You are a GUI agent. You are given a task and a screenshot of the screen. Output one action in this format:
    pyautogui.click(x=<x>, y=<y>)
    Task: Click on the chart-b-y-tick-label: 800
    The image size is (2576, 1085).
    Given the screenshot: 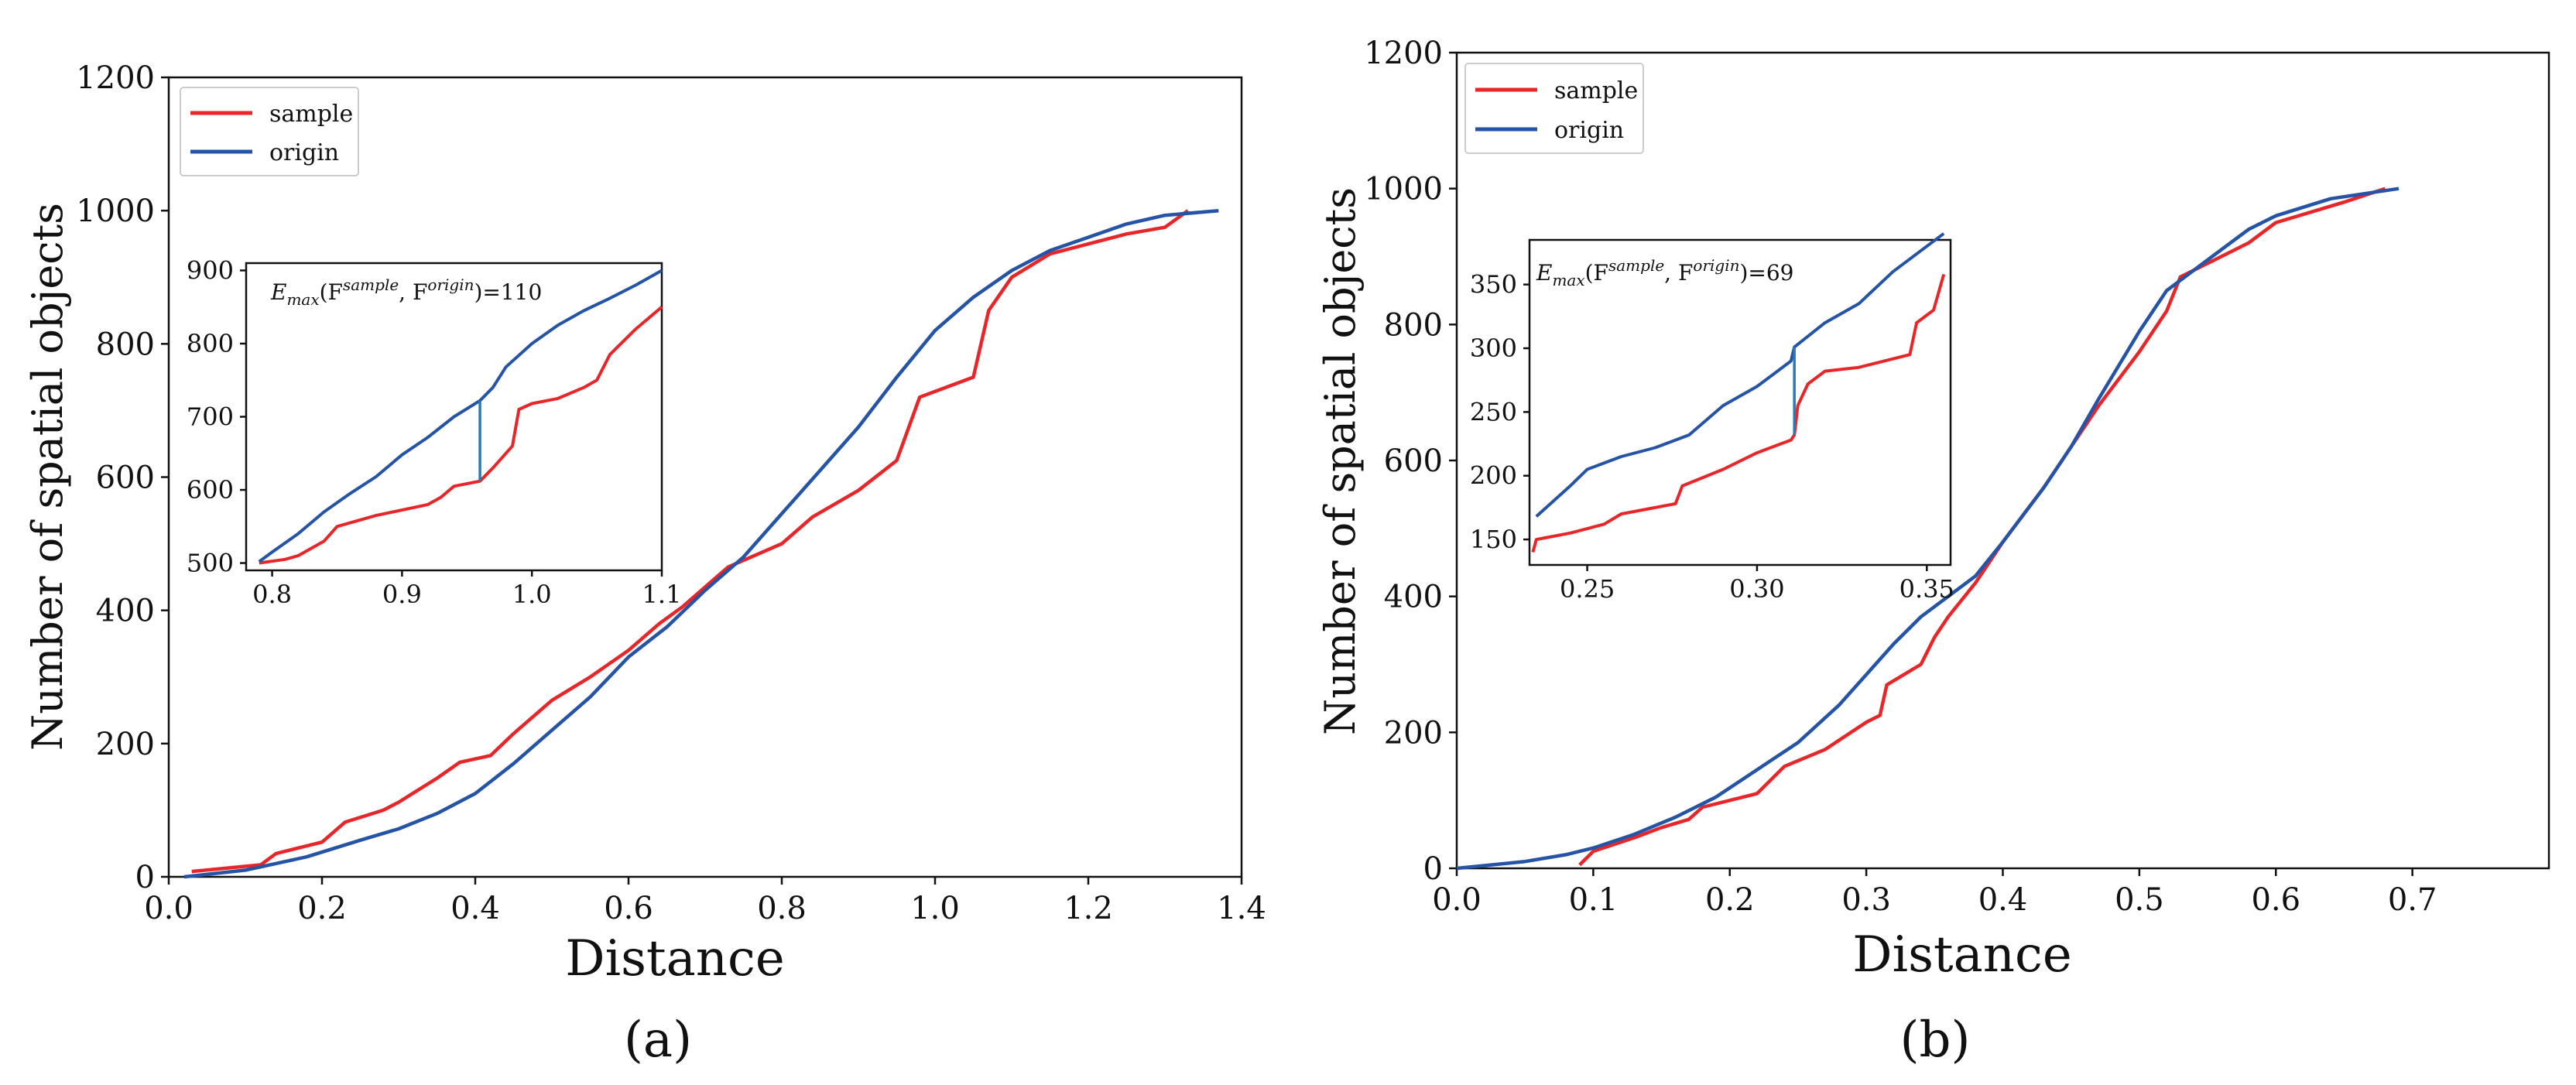 What is the action you would take?
    pyautogui.click(x=1413, y=325)
    